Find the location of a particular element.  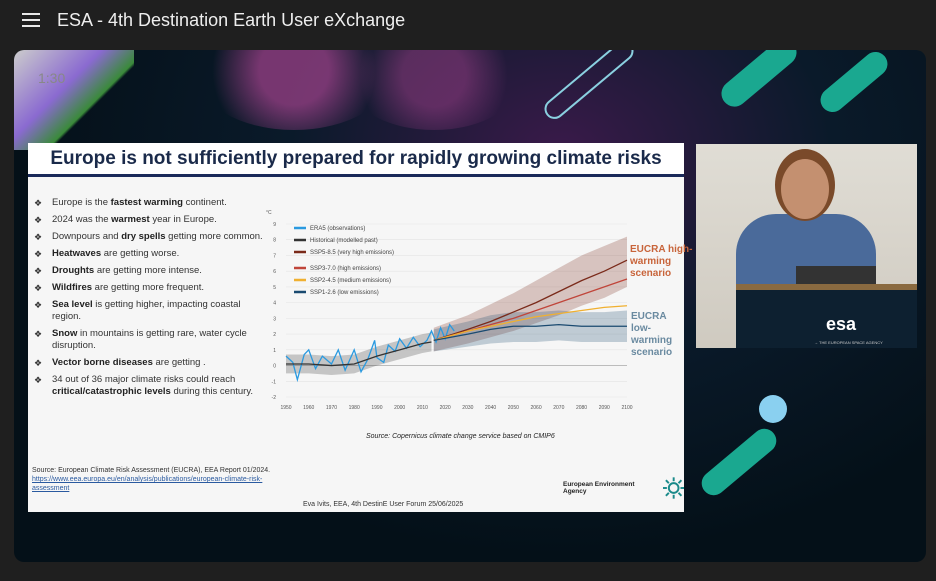

bullet-text: warmest is located at coordinates (130, 219).